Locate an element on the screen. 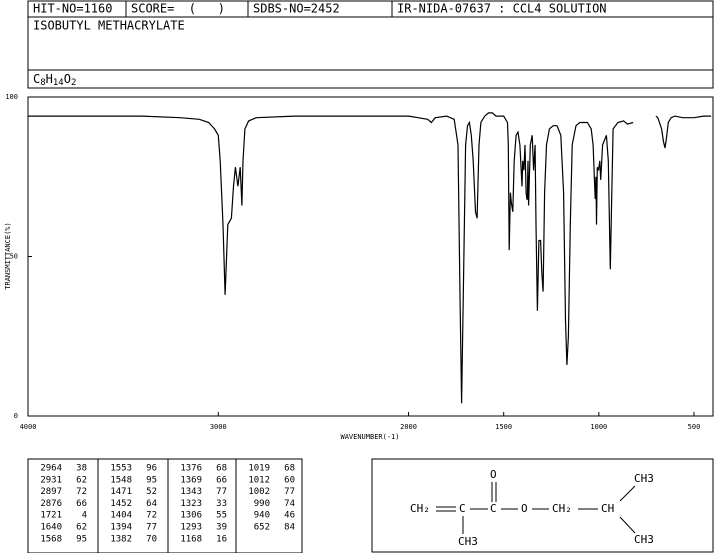 The width and height of the screenshot is (715, 553). peak-wavenumber: 940 is located at coordinates (262, 516).